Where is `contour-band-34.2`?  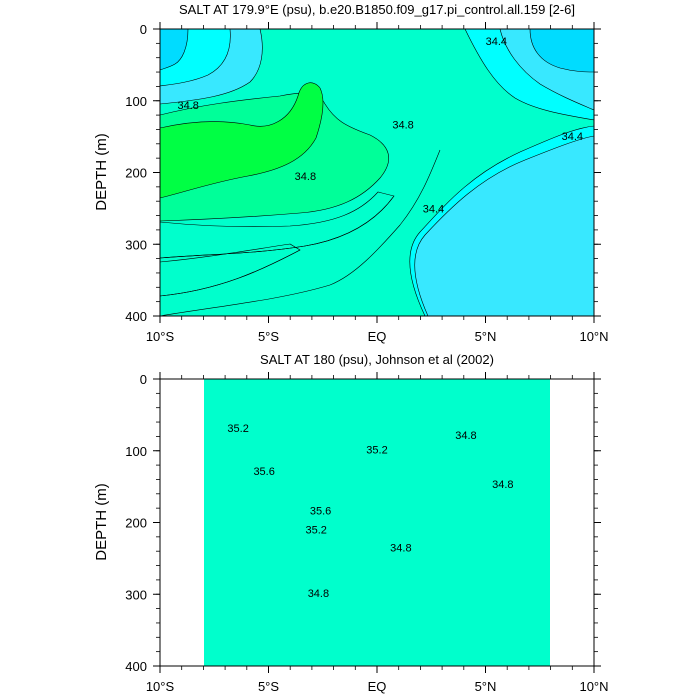
contour-band-34.2 is located at coordinates (504, 225).